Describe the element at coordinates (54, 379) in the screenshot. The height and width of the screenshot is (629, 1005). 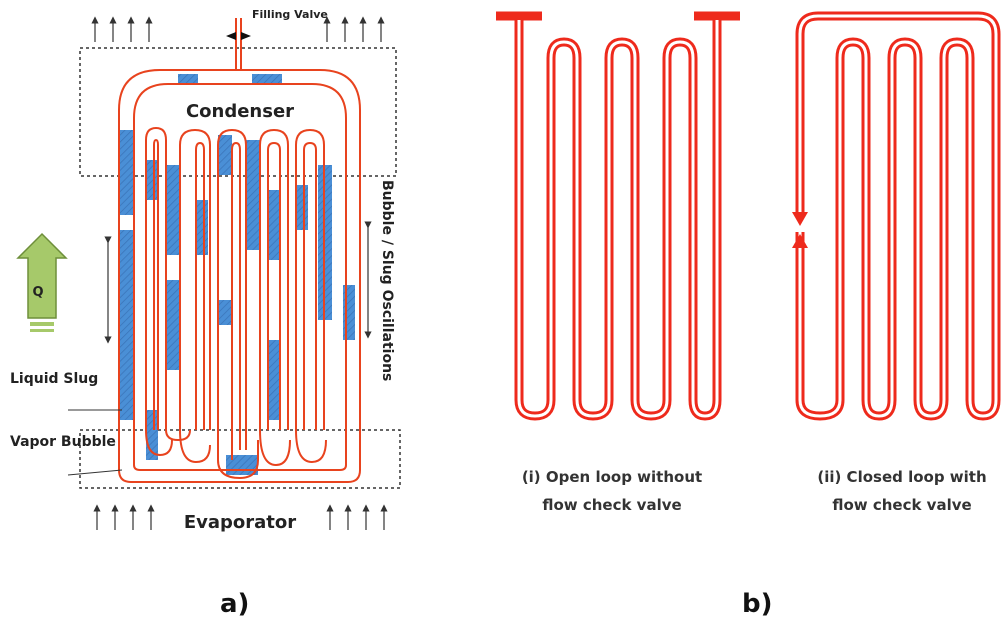
I see `liquid-slug-label: Liquid Slug` at that location.